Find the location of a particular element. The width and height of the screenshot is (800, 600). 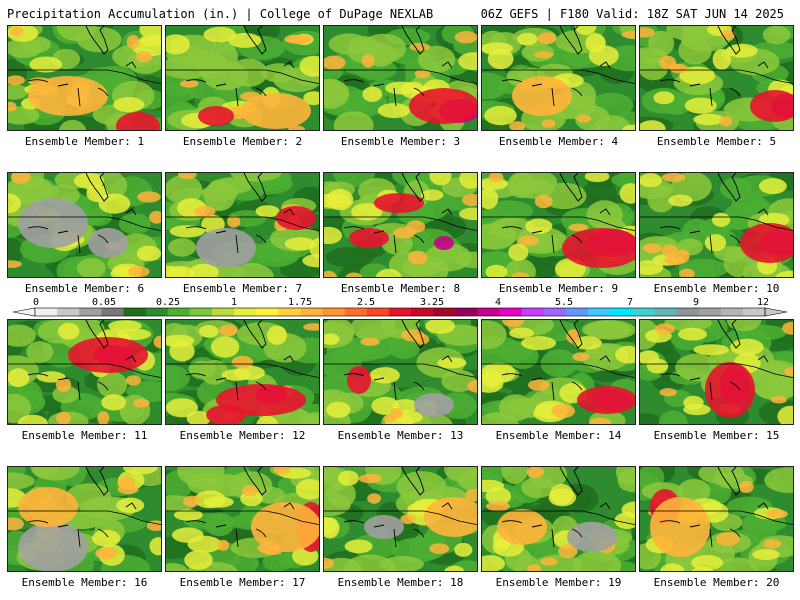

ensemble-member-caption: Ensemble Member: 4 is located at coordinates (558, 141).